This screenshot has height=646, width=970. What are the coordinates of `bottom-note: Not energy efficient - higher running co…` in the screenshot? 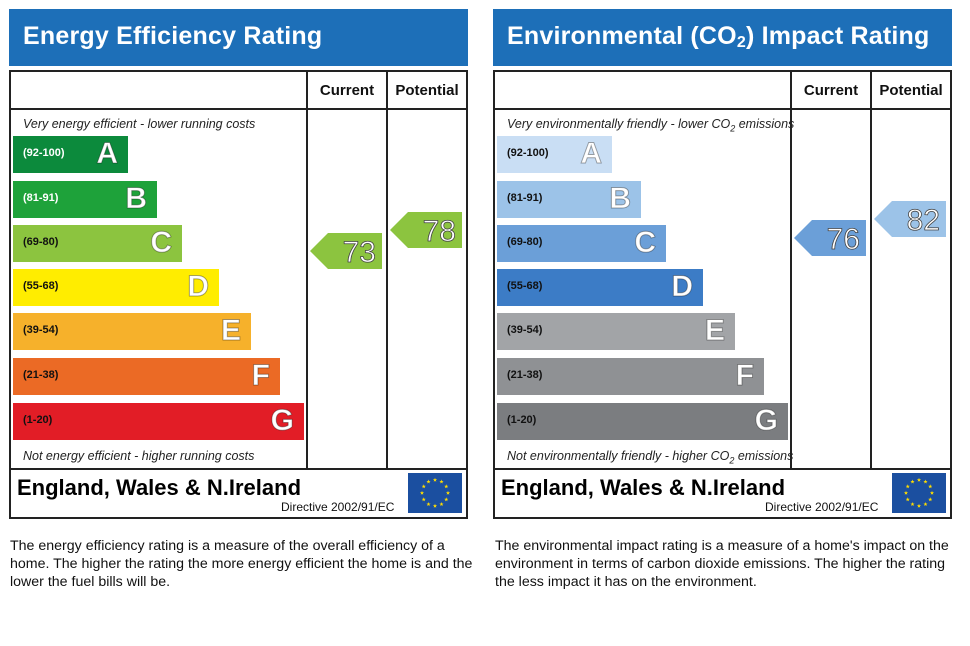 It's located at (139, 456).